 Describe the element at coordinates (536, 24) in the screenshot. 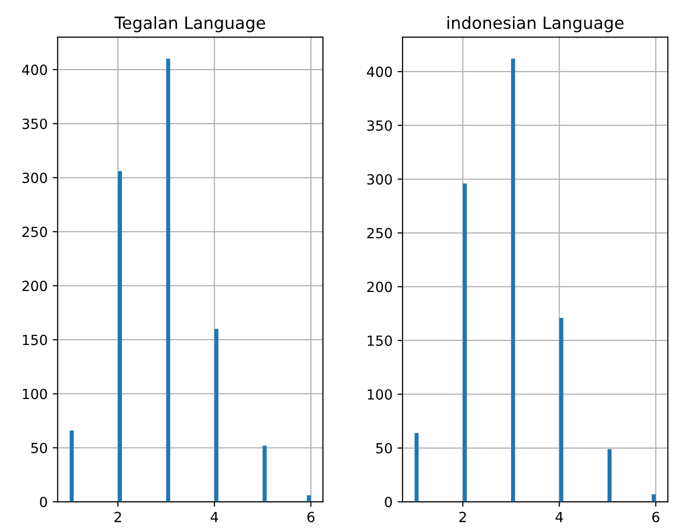

I see `chart-title: indonesian Language` at that location.